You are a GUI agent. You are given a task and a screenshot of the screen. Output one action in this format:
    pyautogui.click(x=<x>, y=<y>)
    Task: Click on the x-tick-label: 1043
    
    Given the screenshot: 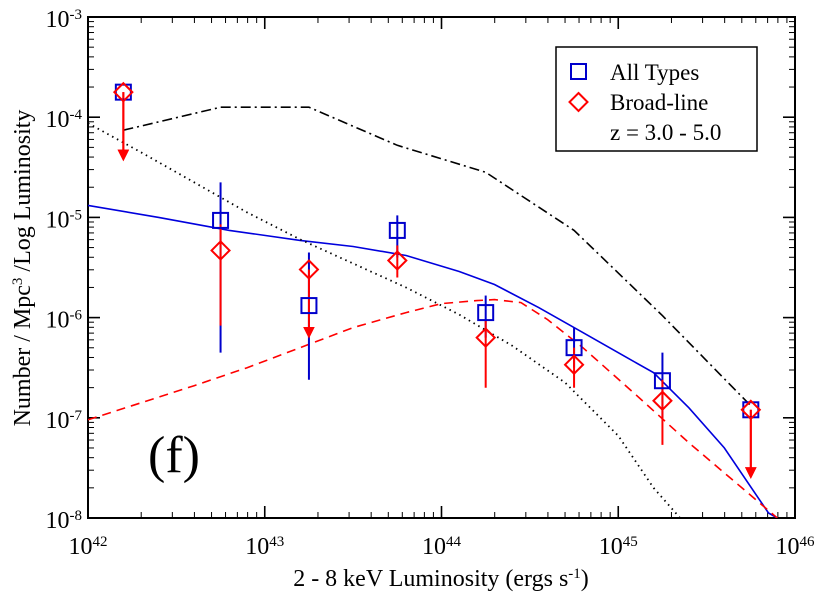 What is the action you would take?
    pyautogui.click(x=264, y=547)
    